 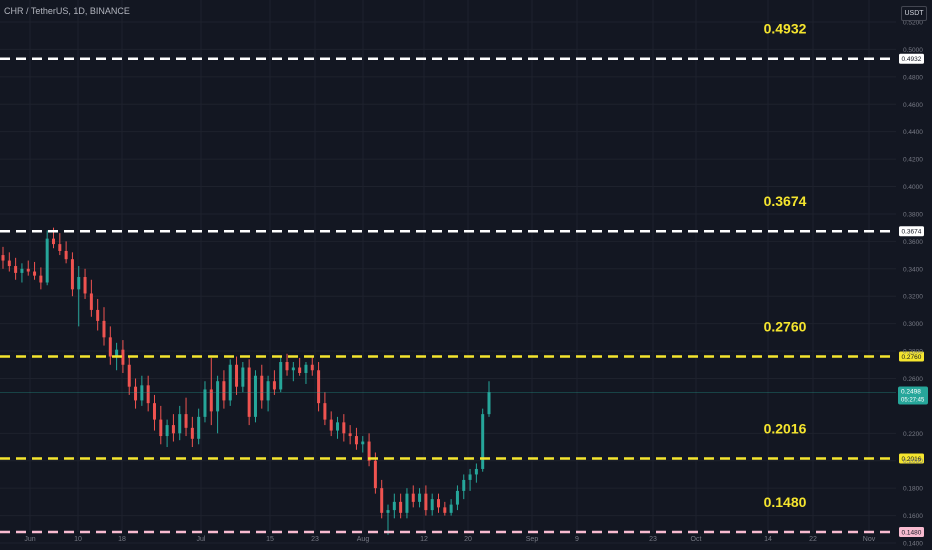 I want to click on price-tick-label: 0.3200, so click(x=913, y=297).